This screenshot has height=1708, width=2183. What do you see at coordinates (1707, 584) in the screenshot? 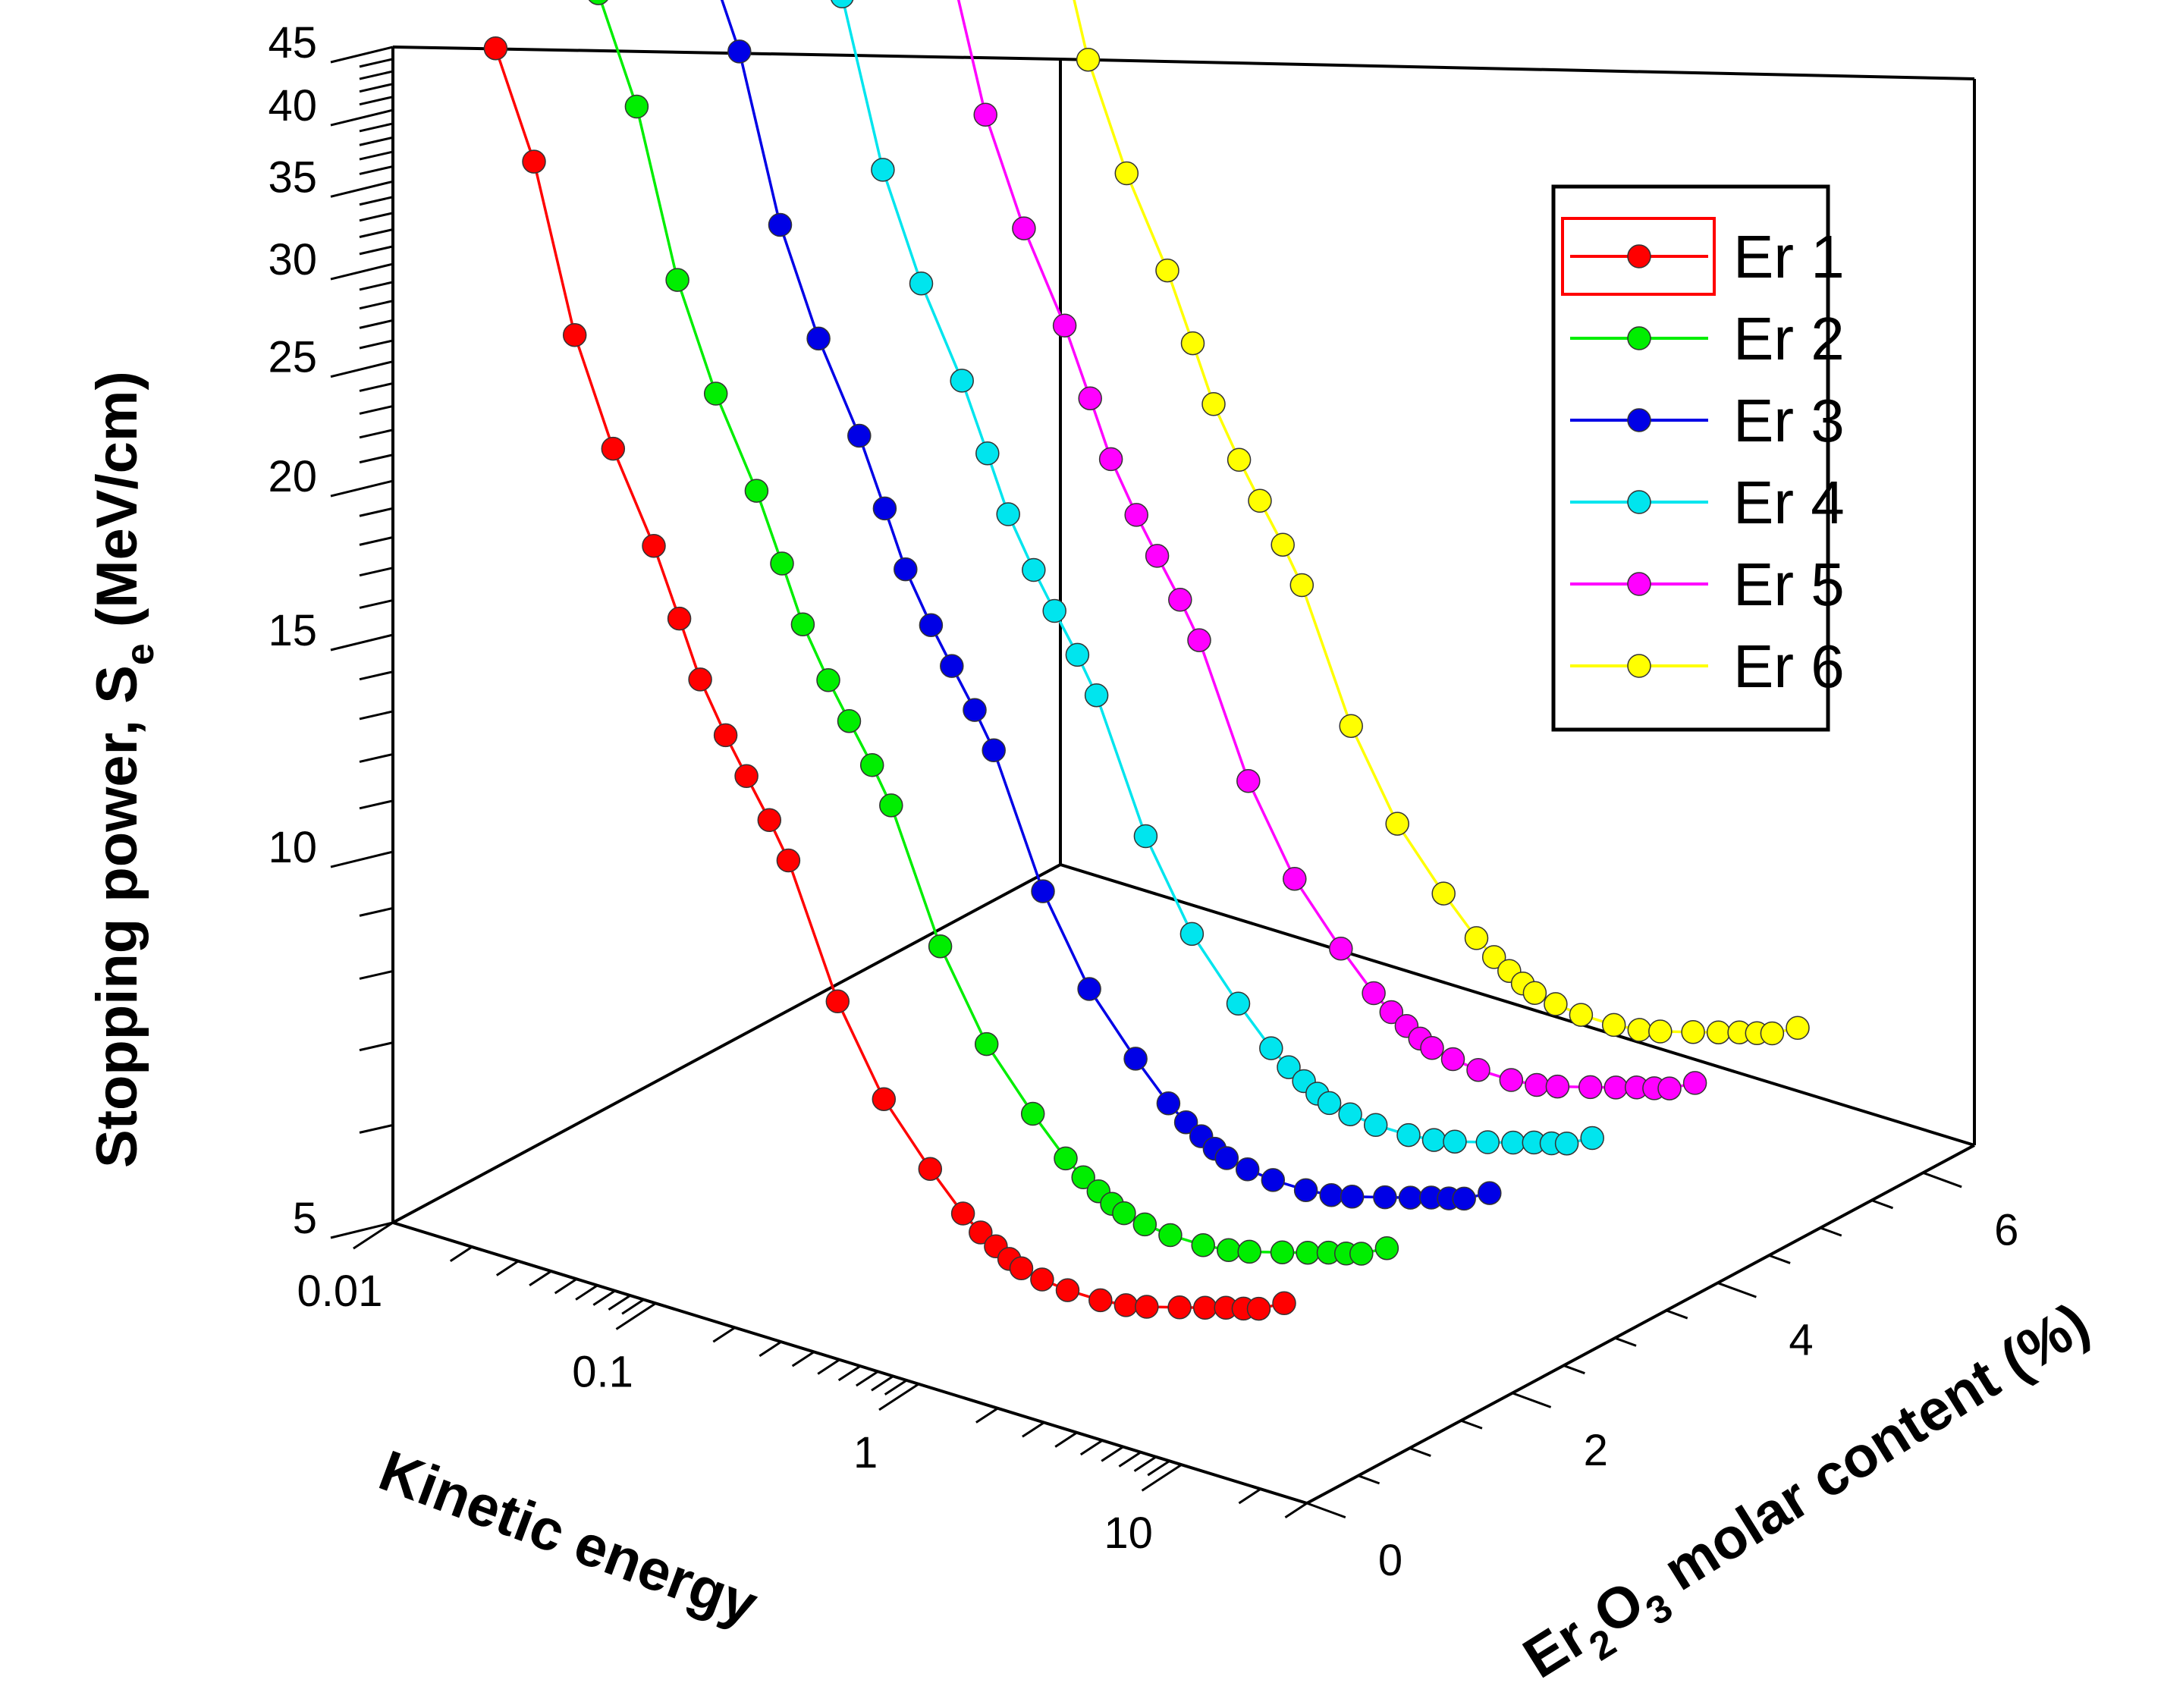
I see `legend-entry: Er 5` at bounding box center [1707, 584].